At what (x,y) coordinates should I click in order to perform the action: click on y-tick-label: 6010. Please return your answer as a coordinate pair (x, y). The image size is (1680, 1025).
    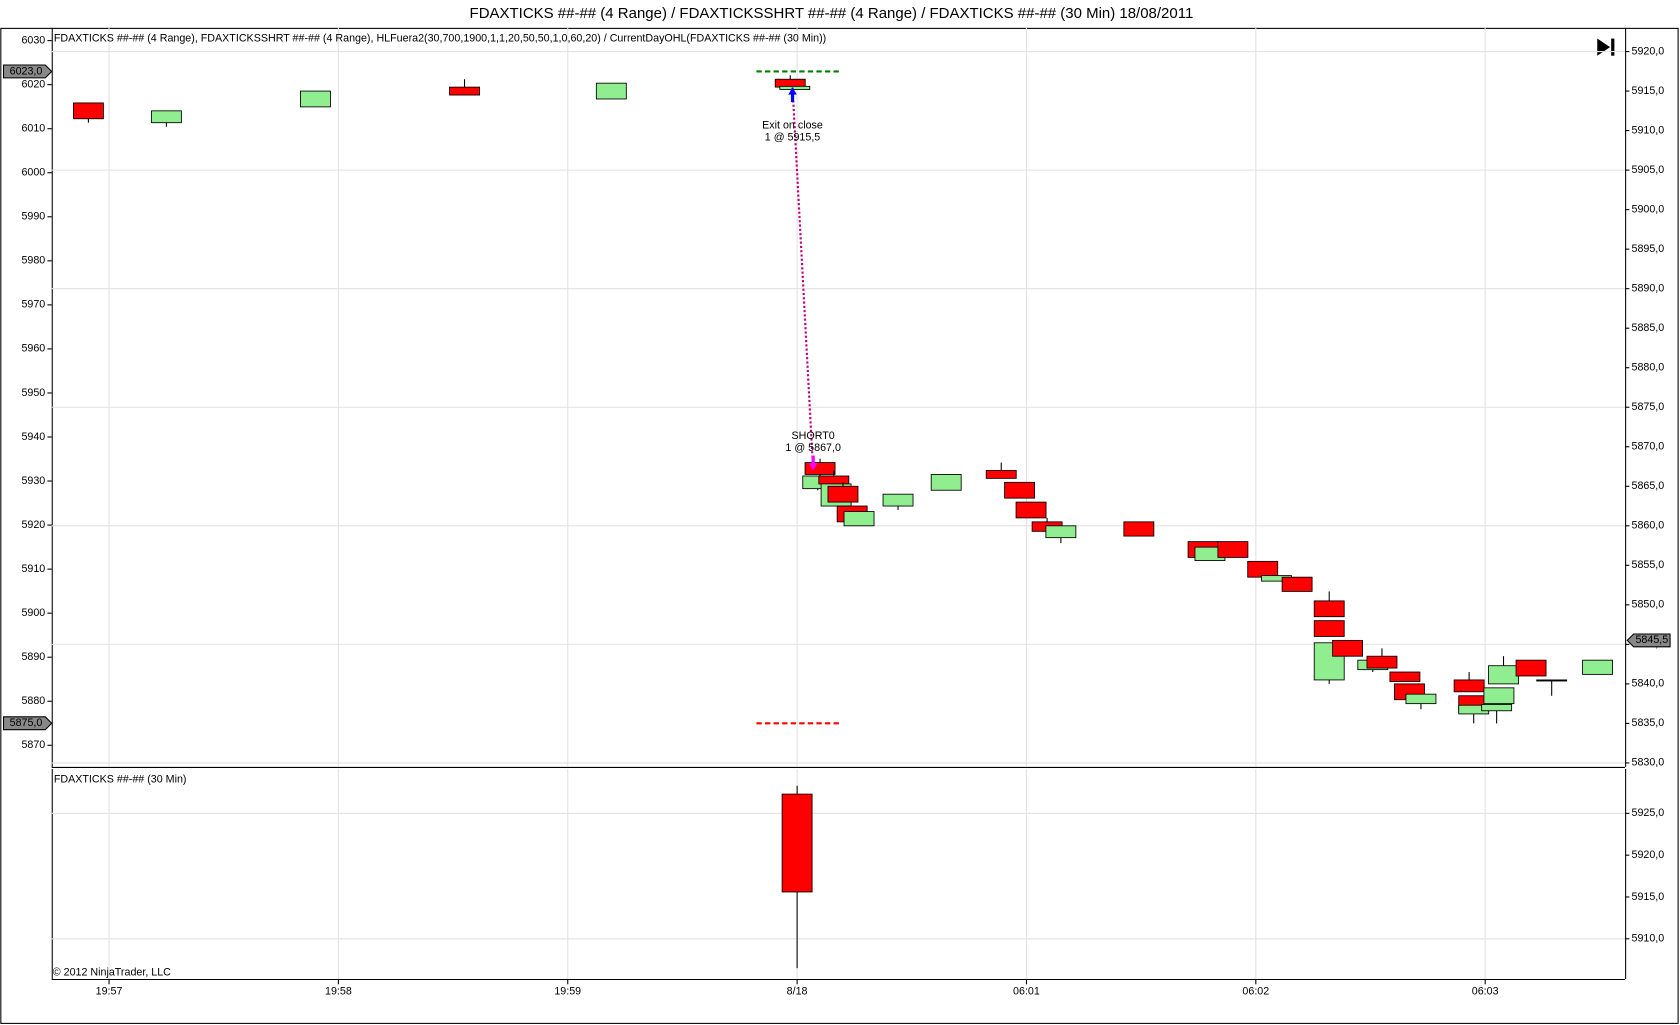
    Looking at the image, I should click on (33, 129).